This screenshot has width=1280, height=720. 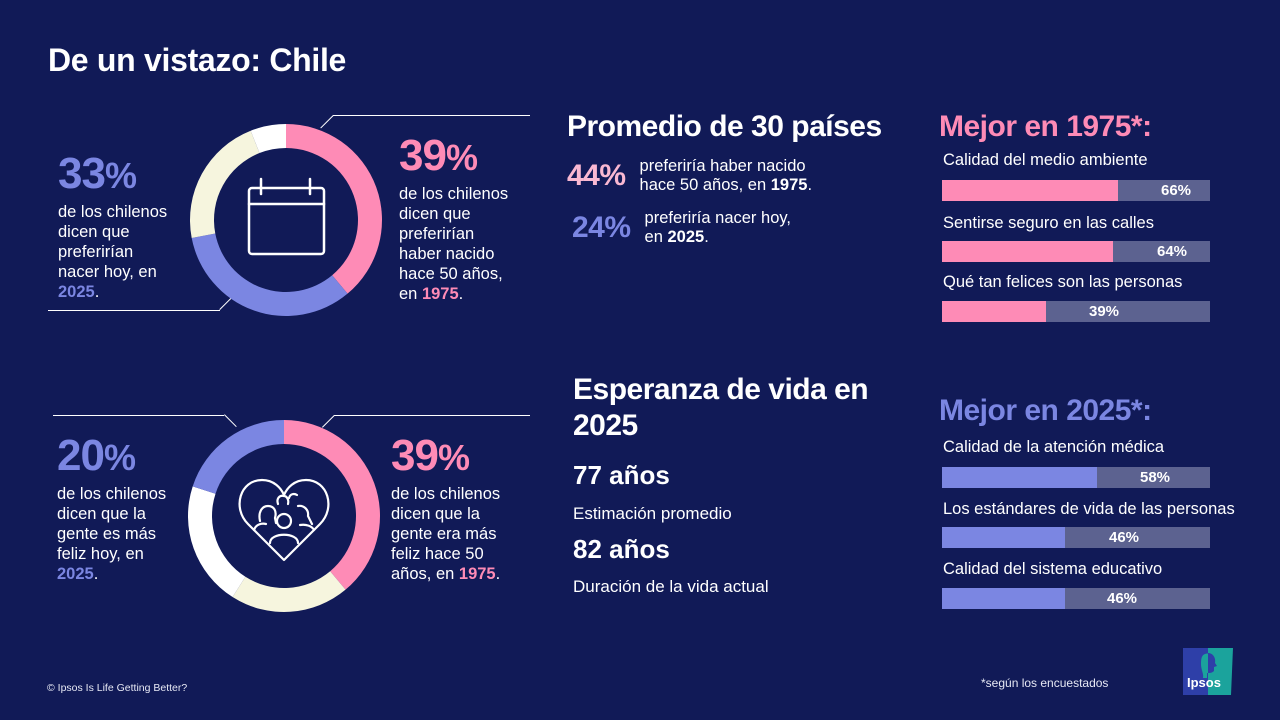 I want to click on donut-chart-birth-preference, so click(x=285, y=220).